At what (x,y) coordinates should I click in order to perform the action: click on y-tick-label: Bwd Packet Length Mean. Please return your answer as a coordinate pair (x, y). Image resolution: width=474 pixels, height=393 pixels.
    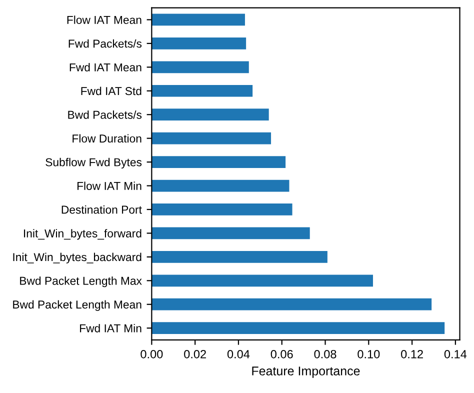
    Looking at the image, I should click on (77, 305).